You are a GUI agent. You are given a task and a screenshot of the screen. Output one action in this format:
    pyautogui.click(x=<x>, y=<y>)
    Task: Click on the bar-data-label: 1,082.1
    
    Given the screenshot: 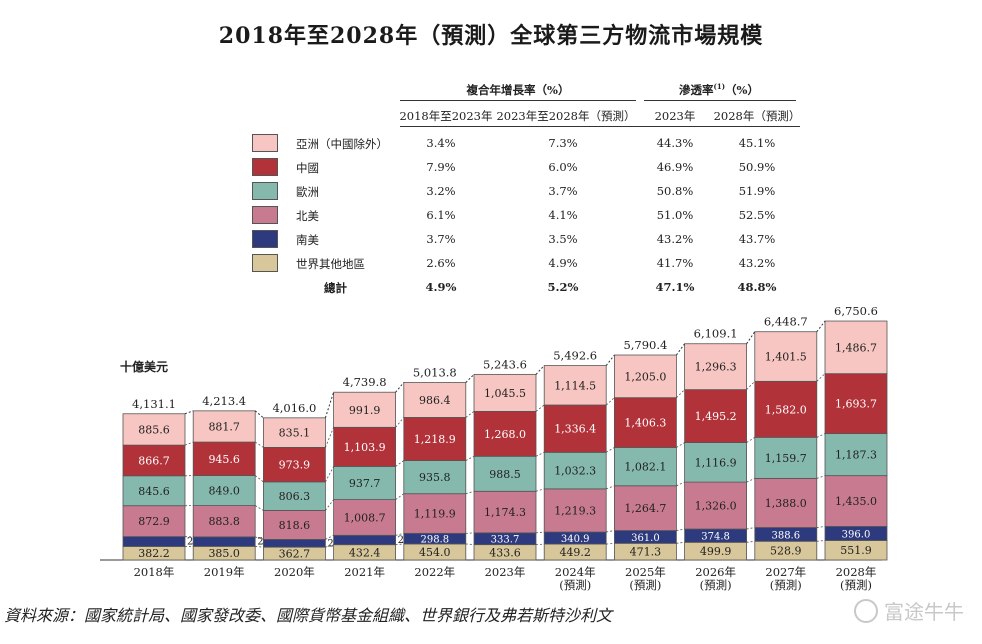 What is the action you would take?
    pyautogui.click(x=645, y=467)
    